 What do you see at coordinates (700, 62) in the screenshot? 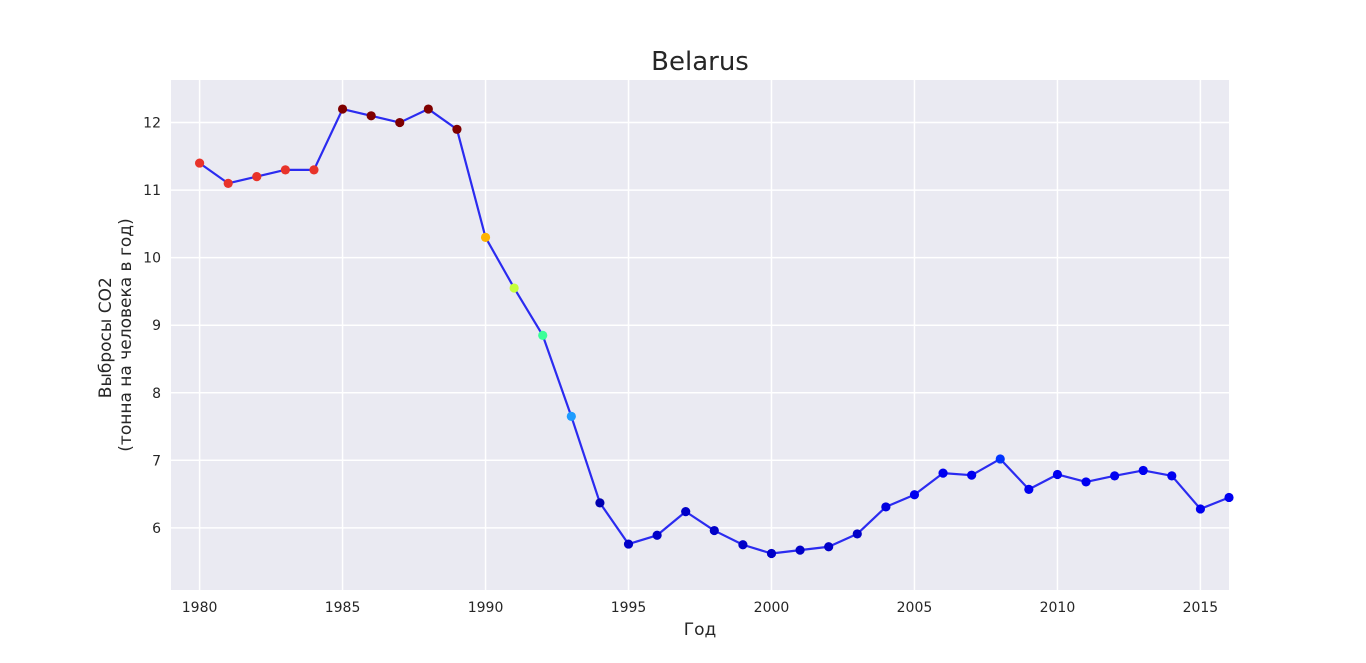
I see `chart-title: Belarus` at bounding box center [700, 62].